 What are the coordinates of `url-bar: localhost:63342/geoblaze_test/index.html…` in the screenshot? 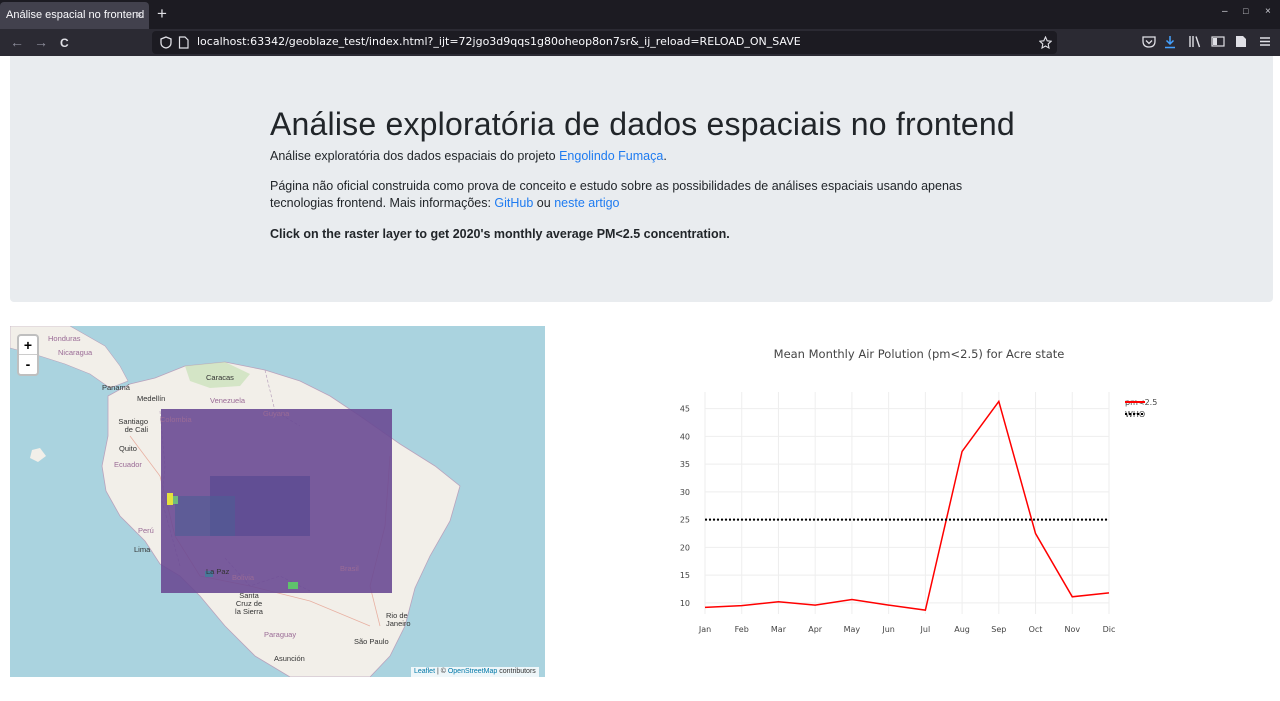 It's located at (604, 42).